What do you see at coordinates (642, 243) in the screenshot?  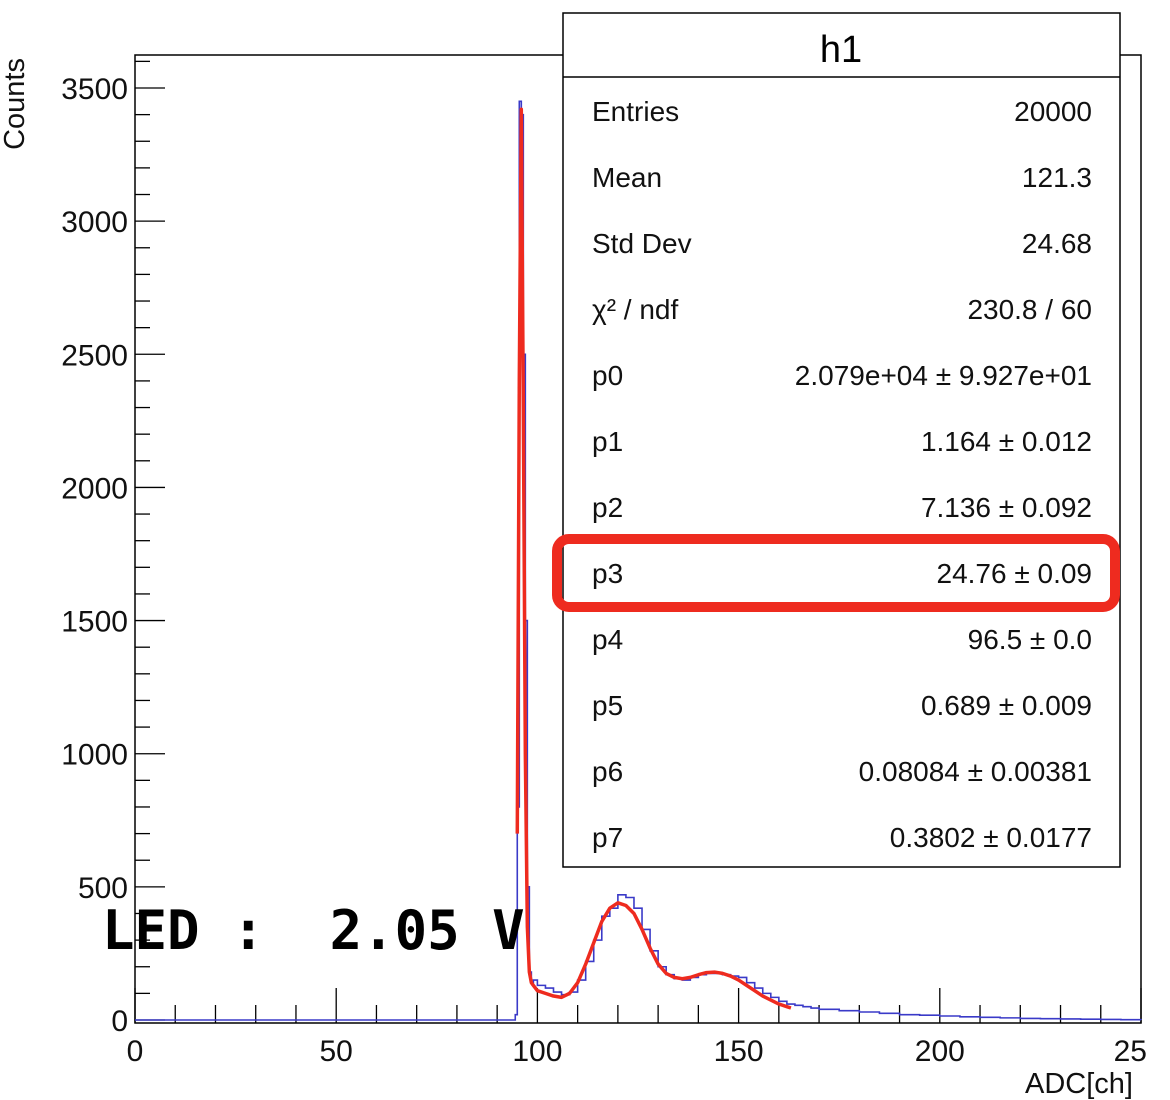 I see `stats-row-label: Std Dev` at bounding box center [642, 243].